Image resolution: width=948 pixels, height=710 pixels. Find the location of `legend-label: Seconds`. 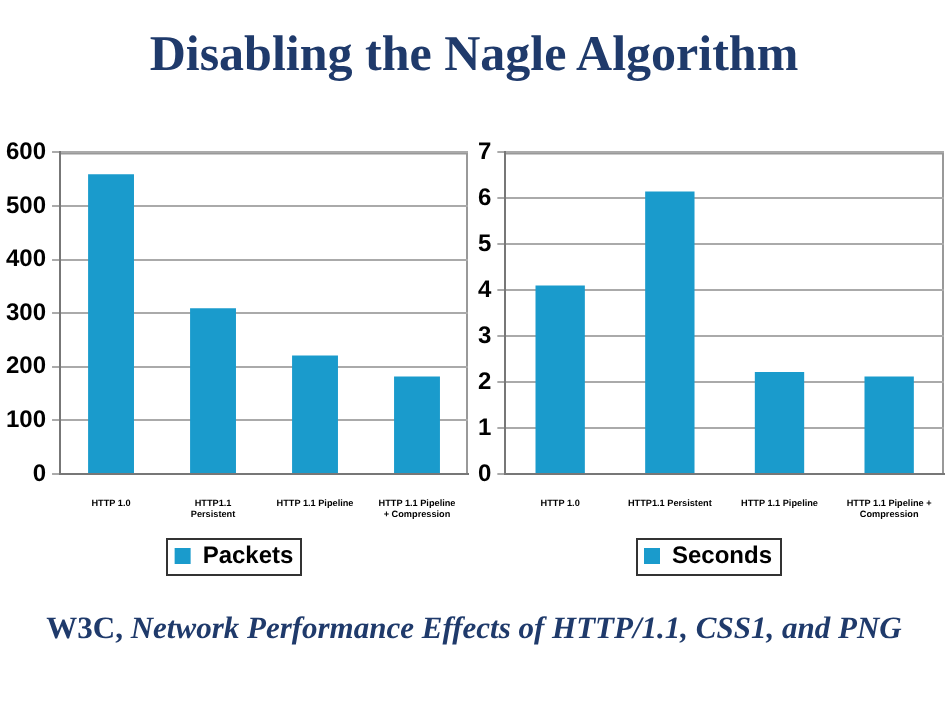

legend-label: Seconds is located at coordinates (722, 554).